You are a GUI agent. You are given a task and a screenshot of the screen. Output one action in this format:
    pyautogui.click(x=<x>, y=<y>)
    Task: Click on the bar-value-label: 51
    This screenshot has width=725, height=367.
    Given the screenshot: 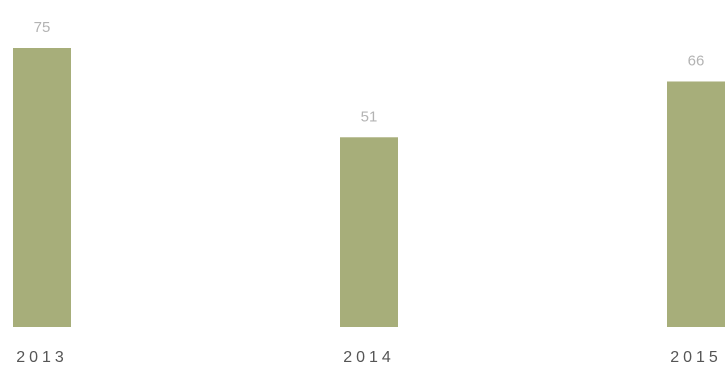 What is the action you would take?
    pyautogui.click(x=369, y=116)
    